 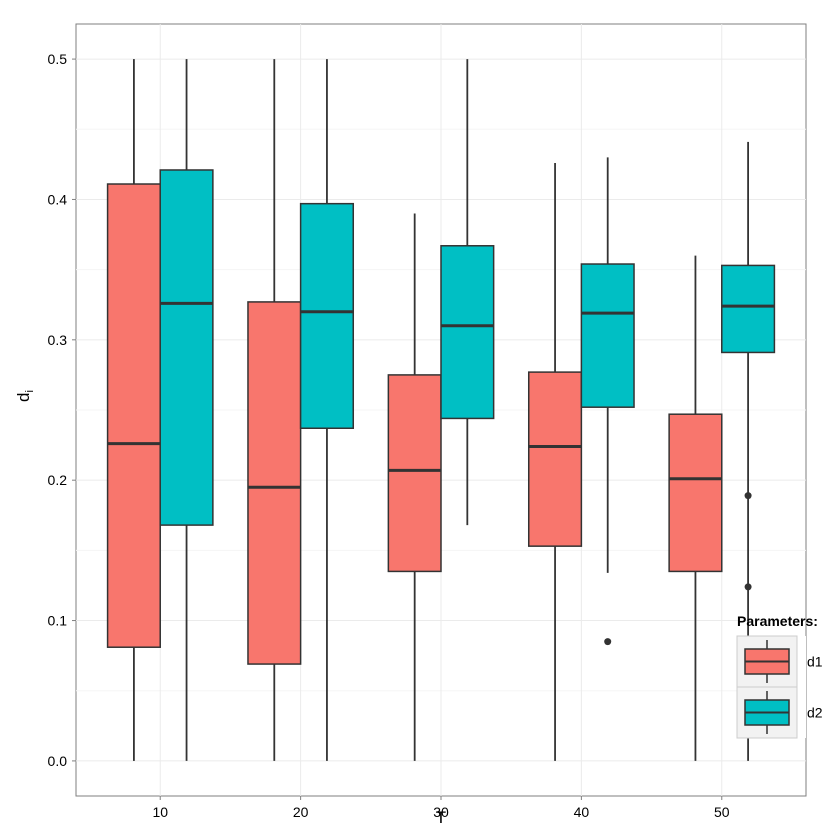 What do you see at coordinates (58, 59) in the screenshot?
I see `y-tick-label: 0.5` at bounding box center [58, 59].